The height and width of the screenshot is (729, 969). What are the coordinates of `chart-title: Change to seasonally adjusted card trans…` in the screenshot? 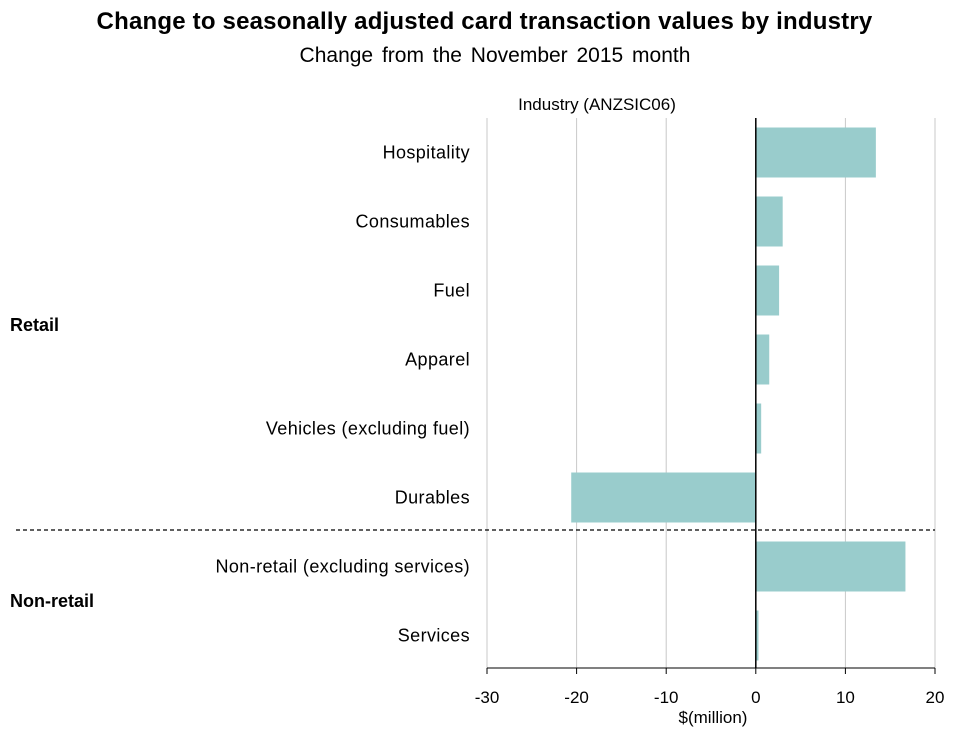 It's located at (484, 21).